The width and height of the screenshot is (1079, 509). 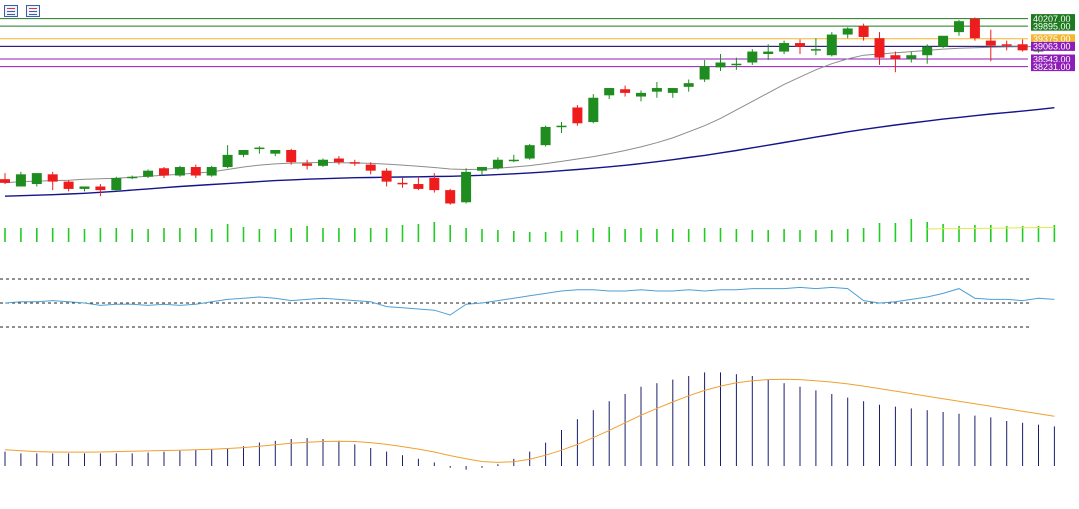 What do you see at coordinates (33, 11) in the screenshot?
I see `chart-properties-icon` at bounding box center [33, 11].